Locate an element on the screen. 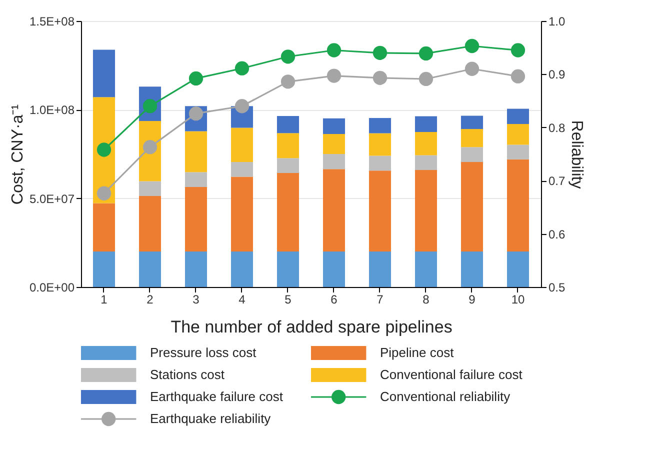 This screenshot has height=452, width=654. y2-tick-label: 0.6 is located at coordinates (557, 234).